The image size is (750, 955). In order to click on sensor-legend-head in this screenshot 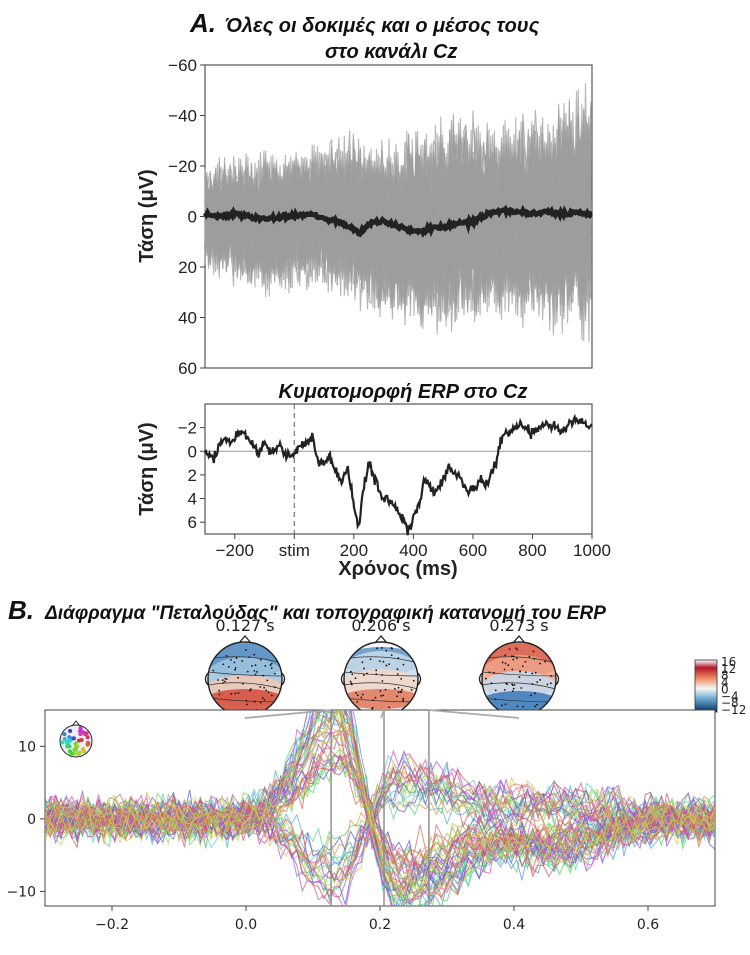, I will do `click(76, 739)`.